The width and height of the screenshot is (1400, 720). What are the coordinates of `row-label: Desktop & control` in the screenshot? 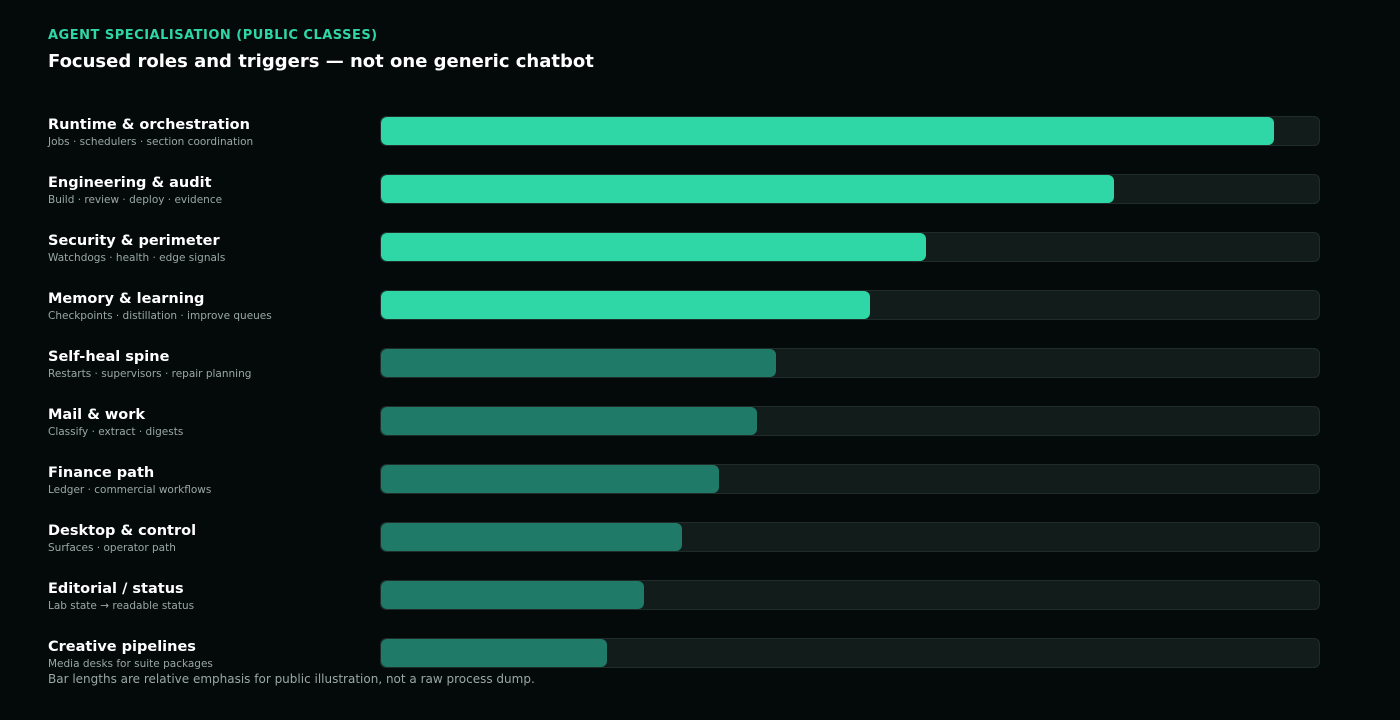 It's located at (122, 531).